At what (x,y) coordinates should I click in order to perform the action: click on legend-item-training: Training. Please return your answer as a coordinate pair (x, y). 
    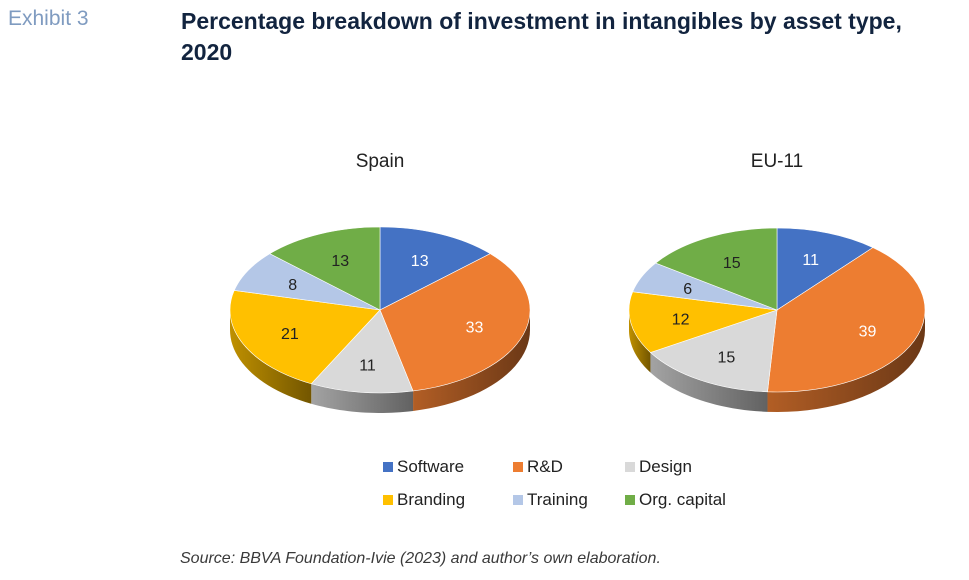
    Looking at the image, I should click on (569, 499).